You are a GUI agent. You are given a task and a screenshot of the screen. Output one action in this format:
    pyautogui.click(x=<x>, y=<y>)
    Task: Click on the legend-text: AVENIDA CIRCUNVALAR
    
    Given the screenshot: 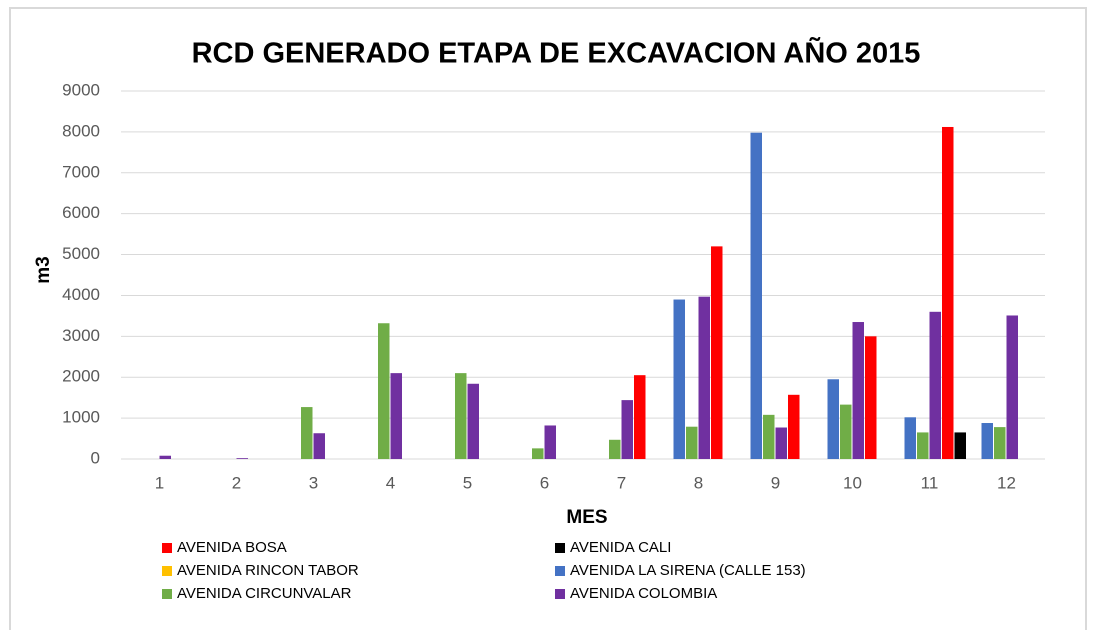 What is the action you would take?
    pyautogui.click(x=264, y=593)
    